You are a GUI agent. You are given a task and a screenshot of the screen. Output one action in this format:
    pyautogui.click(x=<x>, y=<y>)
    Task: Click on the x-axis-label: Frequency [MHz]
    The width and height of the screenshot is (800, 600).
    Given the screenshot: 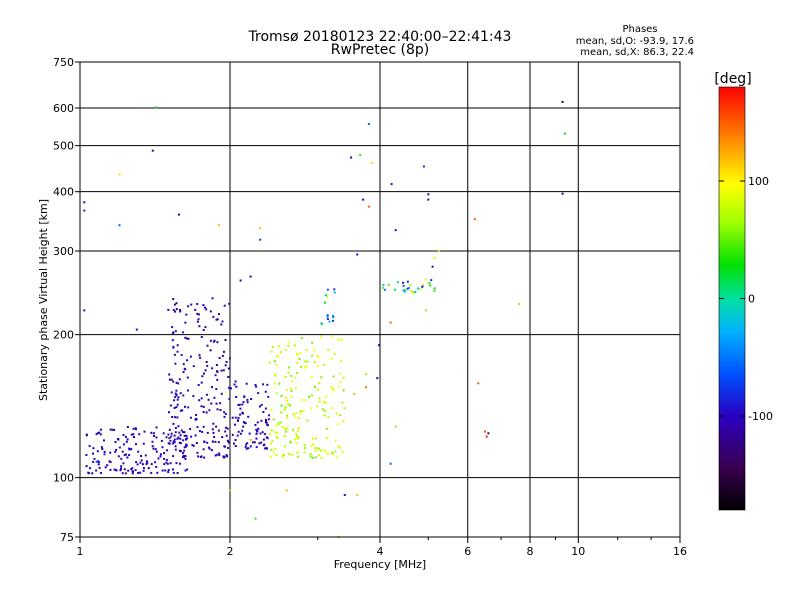 What is the action you would take?
    pyautogui.click(x=380, y=564)
    